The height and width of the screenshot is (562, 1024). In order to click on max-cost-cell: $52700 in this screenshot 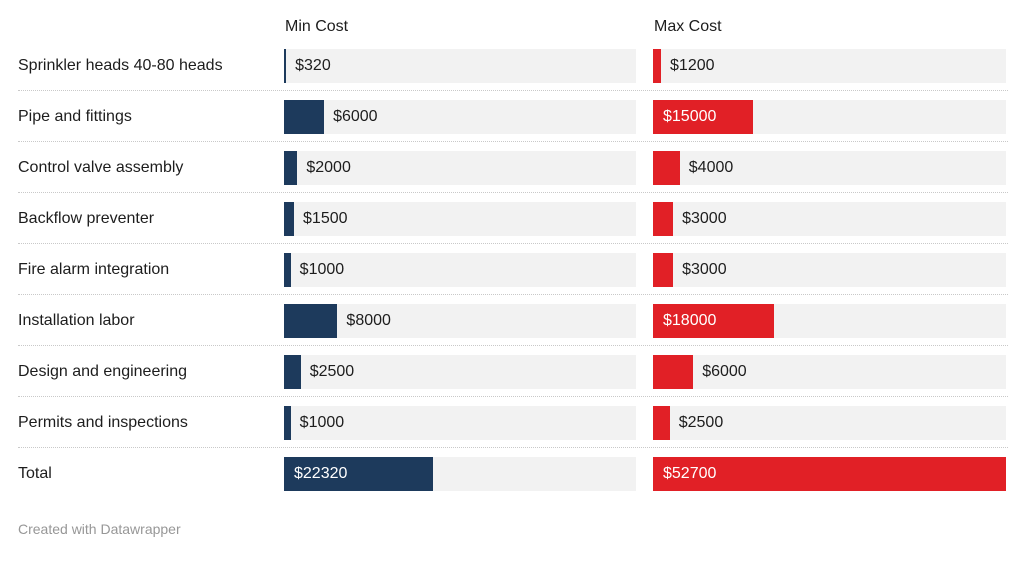, I will do `click(829, 473)`.